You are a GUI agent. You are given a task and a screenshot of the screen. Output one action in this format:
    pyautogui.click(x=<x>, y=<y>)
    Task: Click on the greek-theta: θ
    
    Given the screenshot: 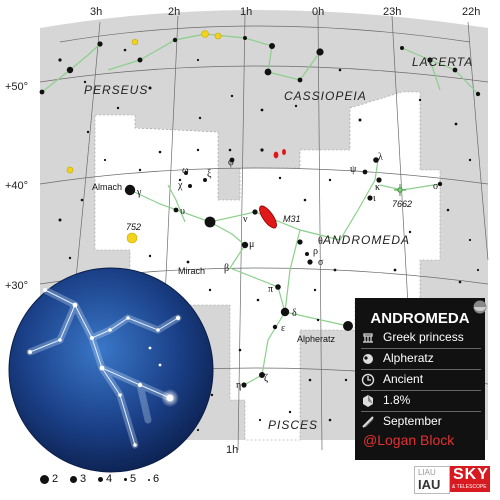 What is the action you would take?
    pyautogui.click(x=320, y=241)
    